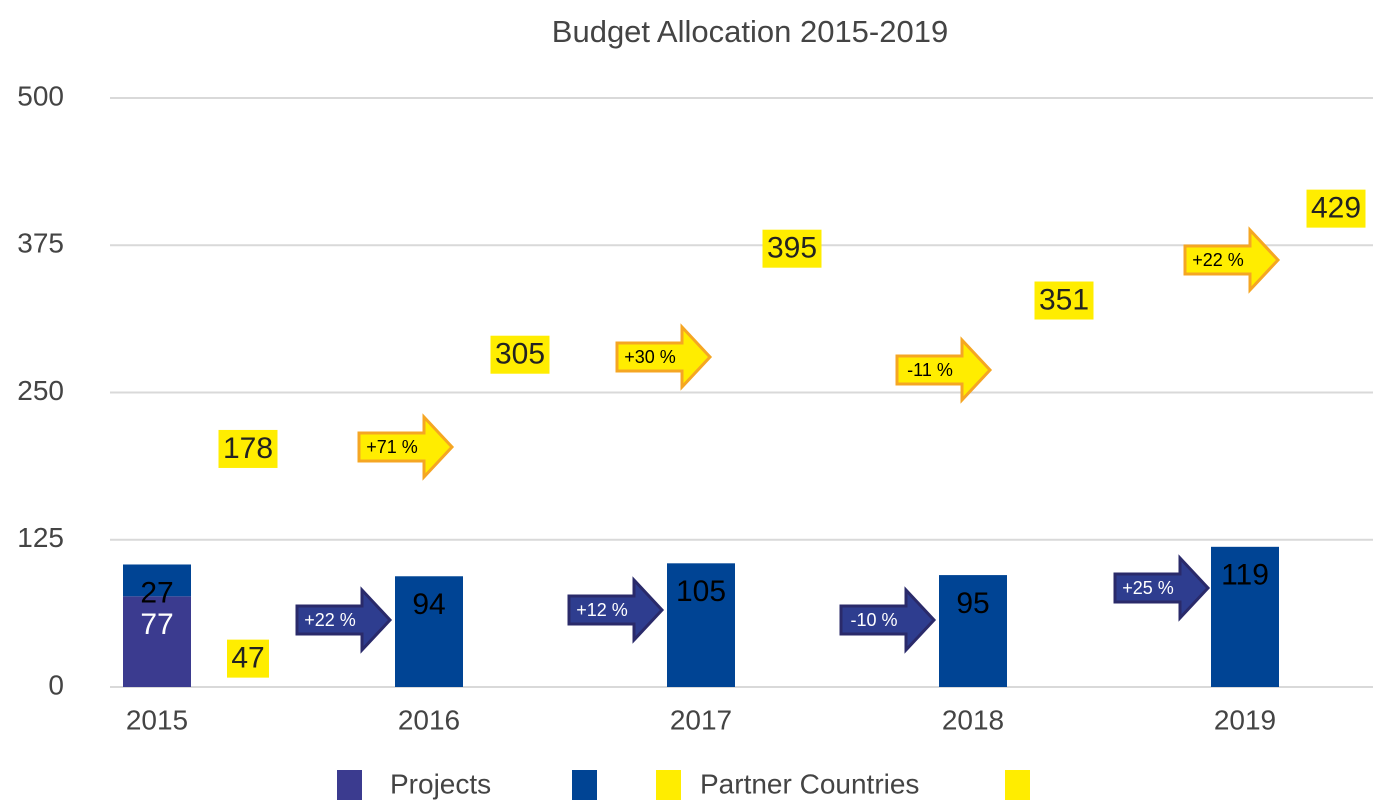 Image resolution: width=1373 pixels, height=810 pixels. What do you see at coordinates (156, 592) in the screenshot?
I see `data-label: 27` at bounding box center [156, 592].